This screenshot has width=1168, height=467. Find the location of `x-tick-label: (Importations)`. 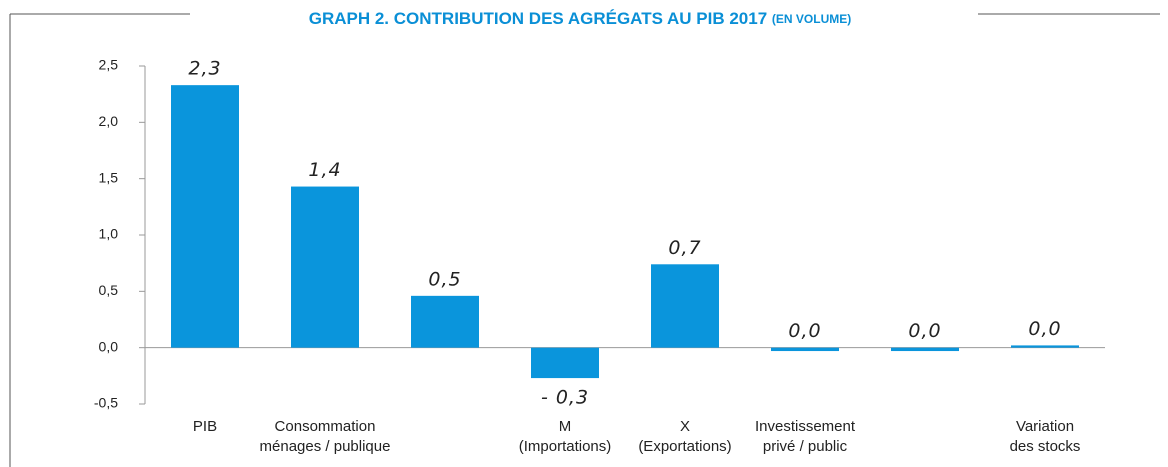

x-tick-label: (Importations) is located at coordinates (565, 446).